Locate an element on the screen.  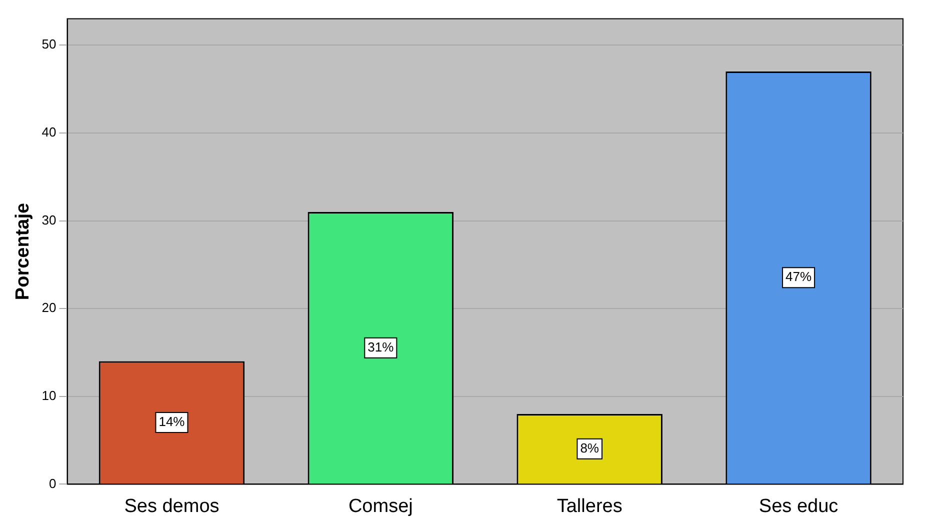
y-tick-label: 50 is located at coordinates (49, 44).